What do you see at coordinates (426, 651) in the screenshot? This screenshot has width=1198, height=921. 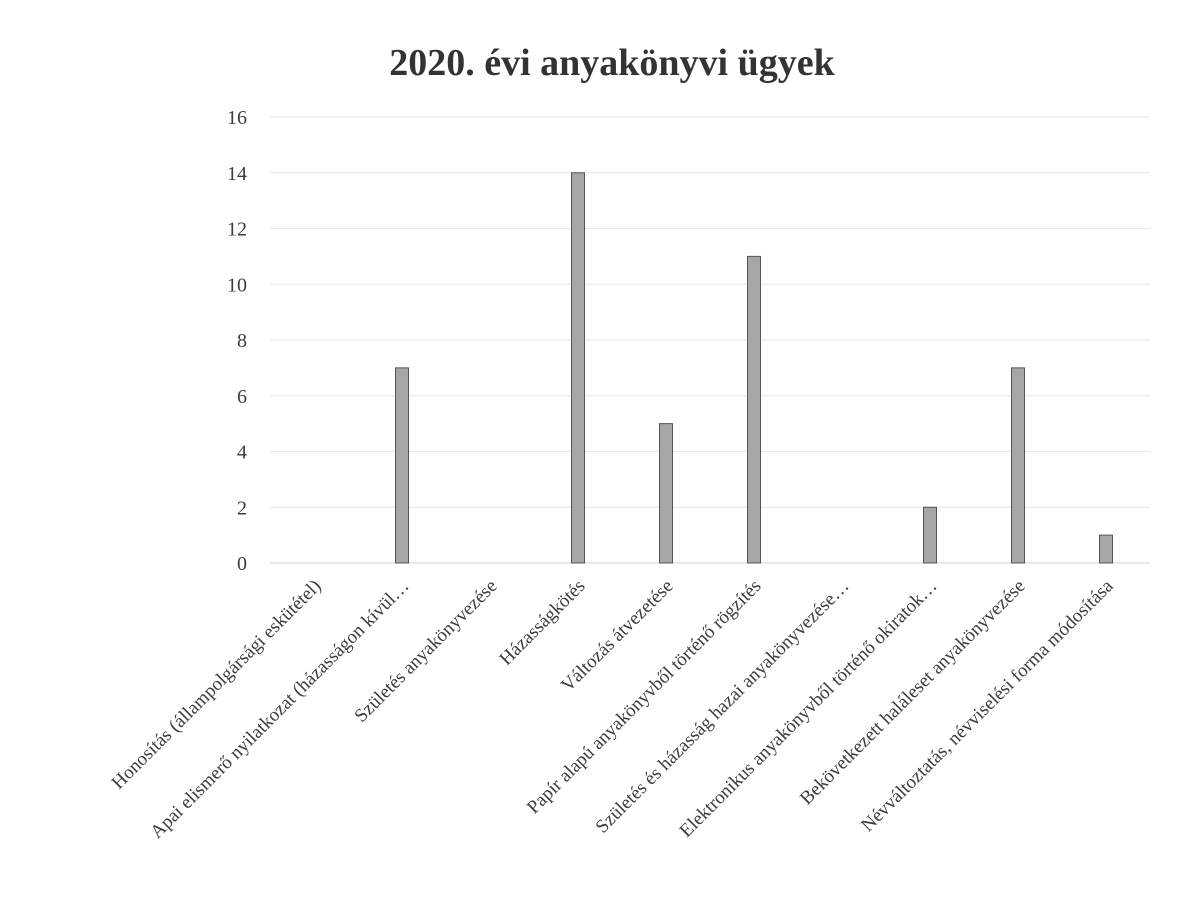 I see `x-tick-label: Születés anyakönyvezése` at bounding box center [426, 651].